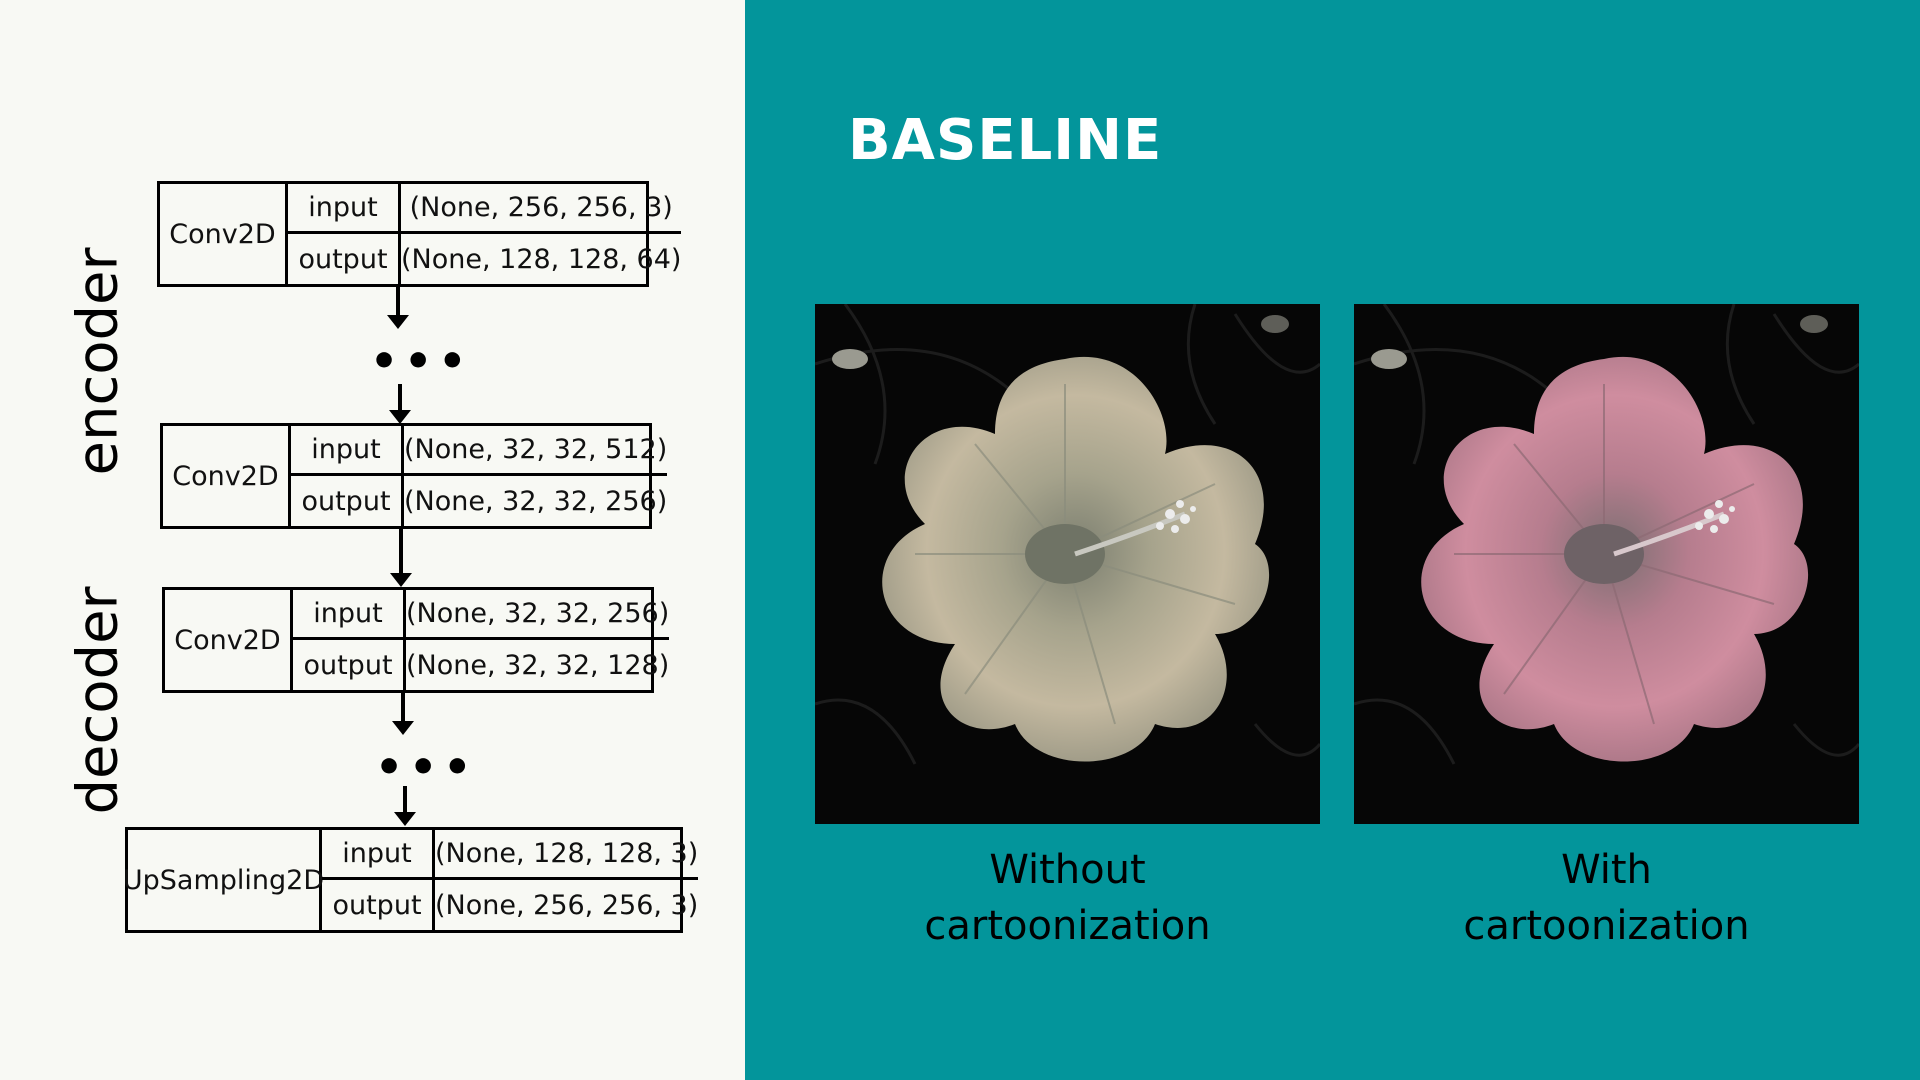 Image resolution: width=1920 pixels, height=1080 pixels. Describe the element at coordinates (541, 259) in the screenshot. I see `output-shape: (None, 128, 128, 64)` at that location.